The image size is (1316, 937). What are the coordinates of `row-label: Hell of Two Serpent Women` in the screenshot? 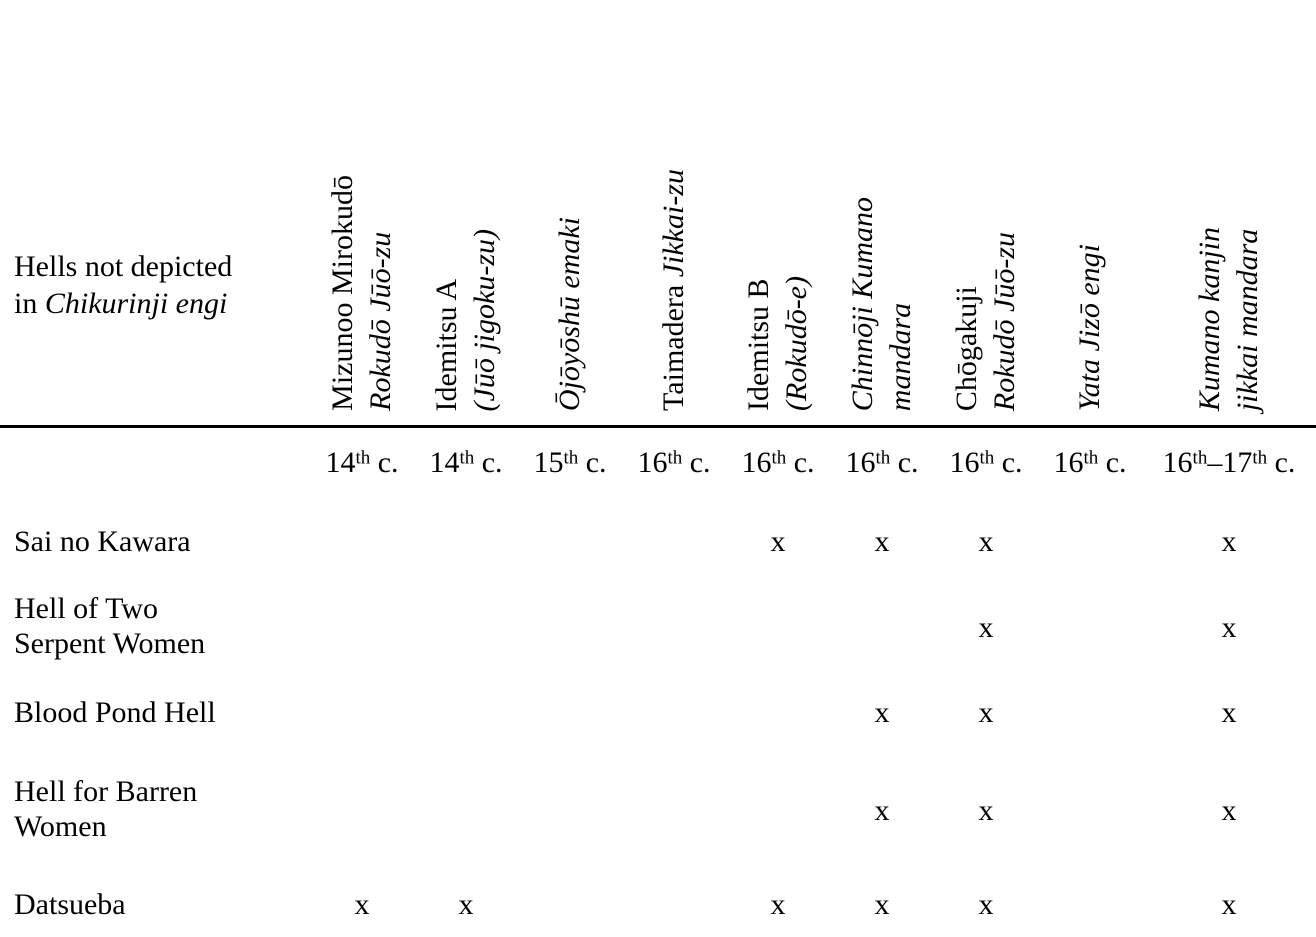 It's located at (110, 625).